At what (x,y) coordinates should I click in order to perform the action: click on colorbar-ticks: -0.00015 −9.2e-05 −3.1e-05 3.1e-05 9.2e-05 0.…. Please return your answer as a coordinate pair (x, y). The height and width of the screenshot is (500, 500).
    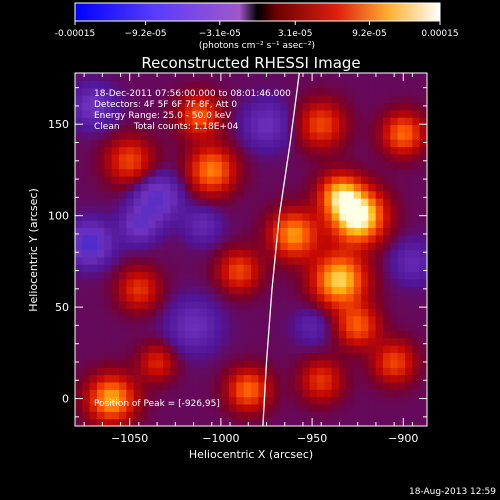
    Looking at the image, I should click on (257, 30).